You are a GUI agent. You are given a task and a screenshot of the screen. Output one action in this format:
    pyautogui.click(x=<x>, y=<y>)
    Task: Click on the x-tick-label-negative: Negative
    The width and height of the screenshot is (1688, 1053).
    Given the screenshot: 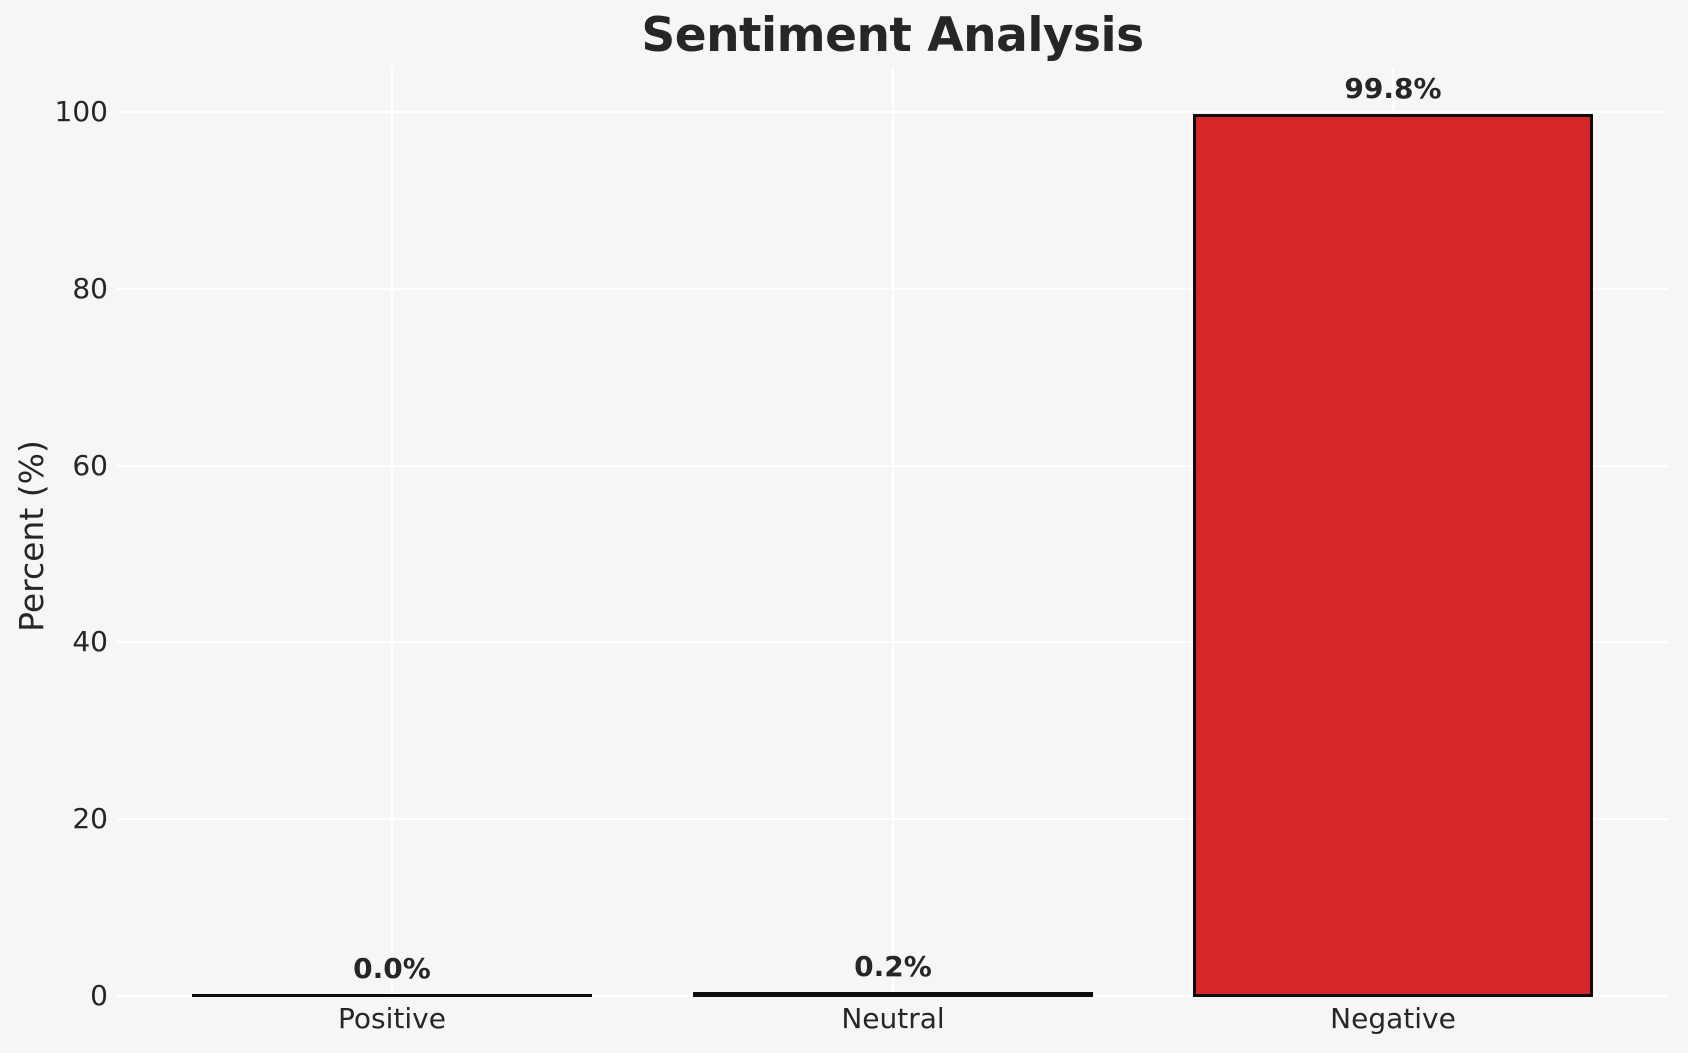 What is the action you would take?
    pyautogui.click(x=1393, y=1018)
    